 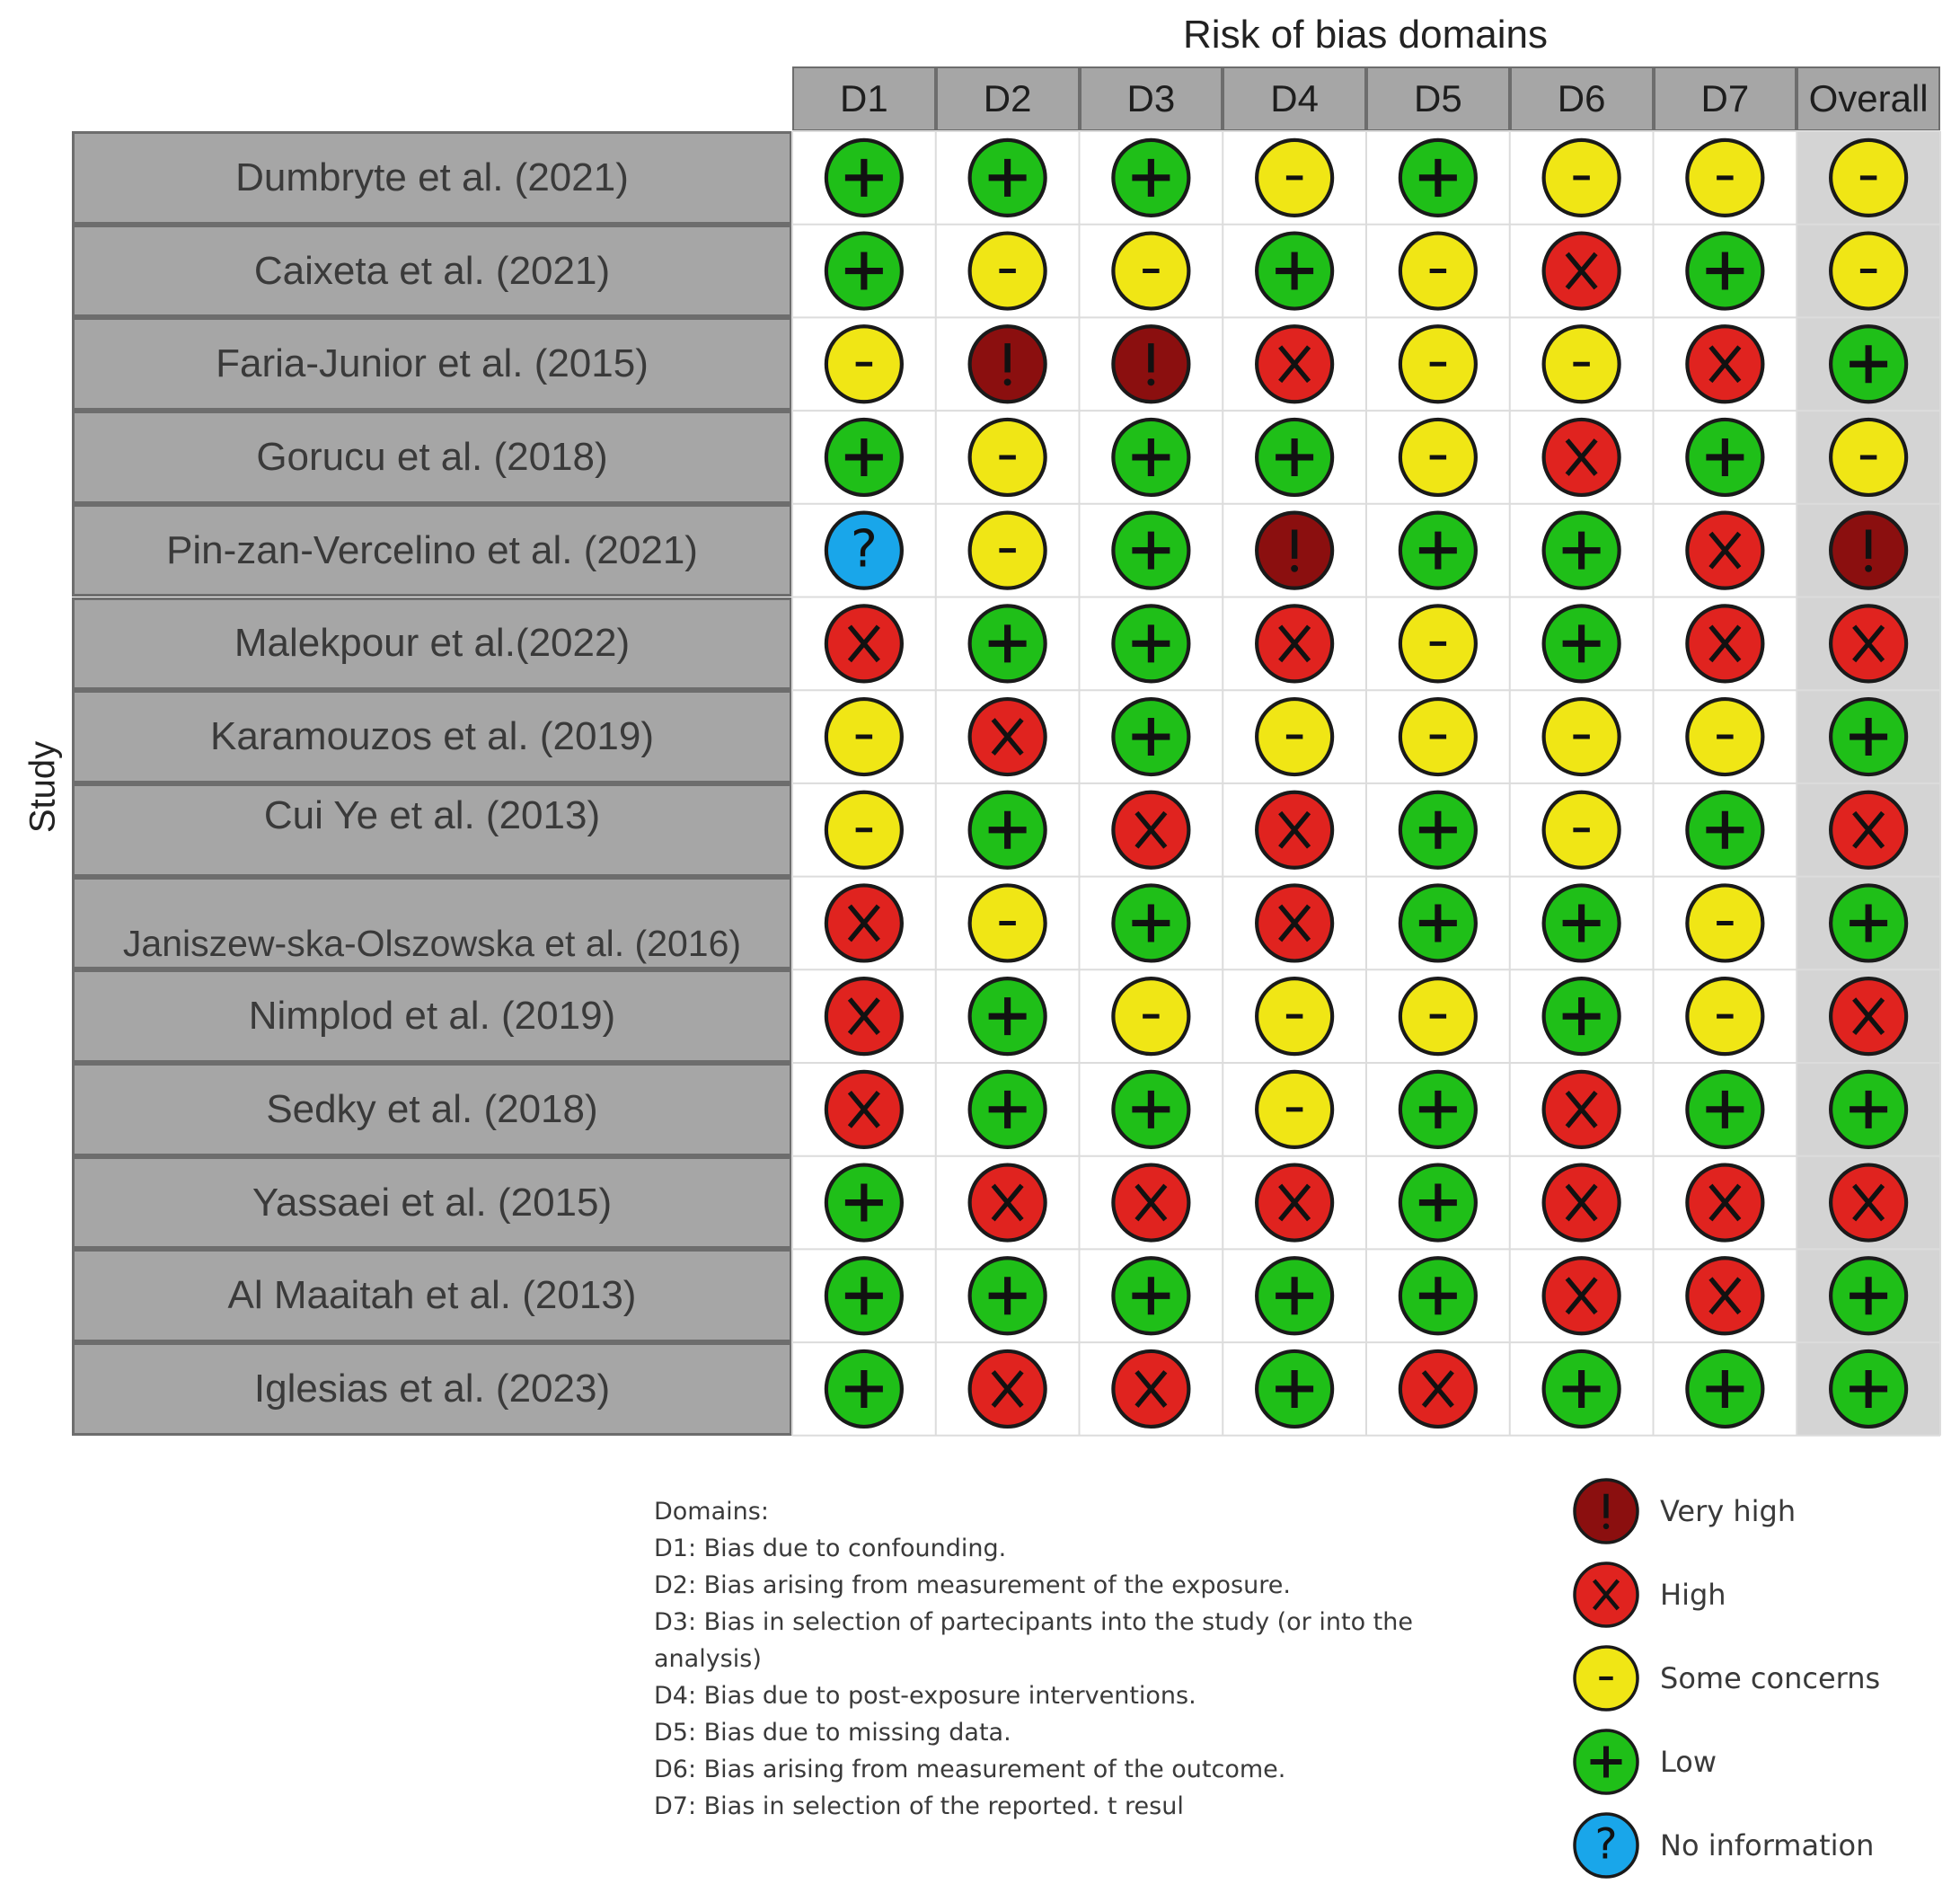 I want to click on study-label: Faria-Junior et al. (2015), so click(x=432, y=364).